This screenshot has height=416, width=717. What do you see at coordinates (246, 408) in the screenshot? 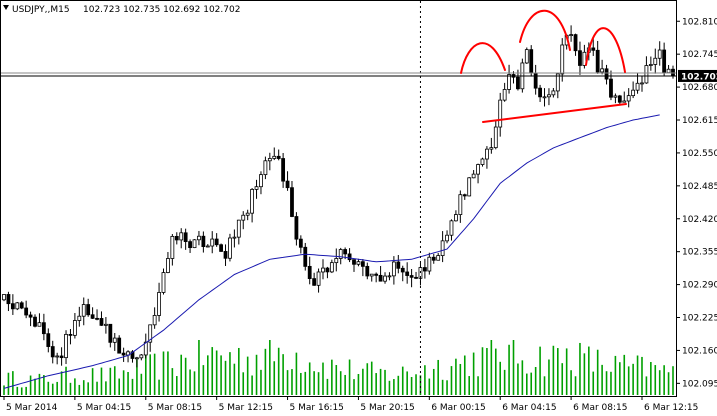
I see `x-tick-label: 5 Mar 12:15` at bounding box center [246, 408].